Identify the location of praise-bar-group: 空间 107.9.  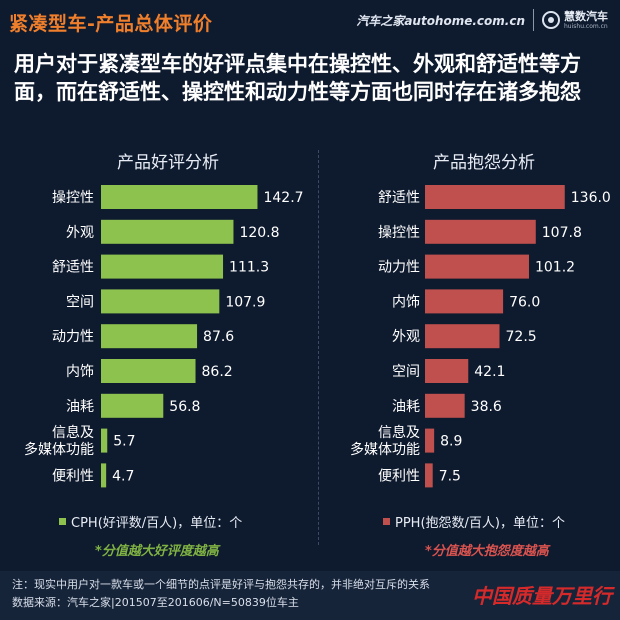
(165, 301).